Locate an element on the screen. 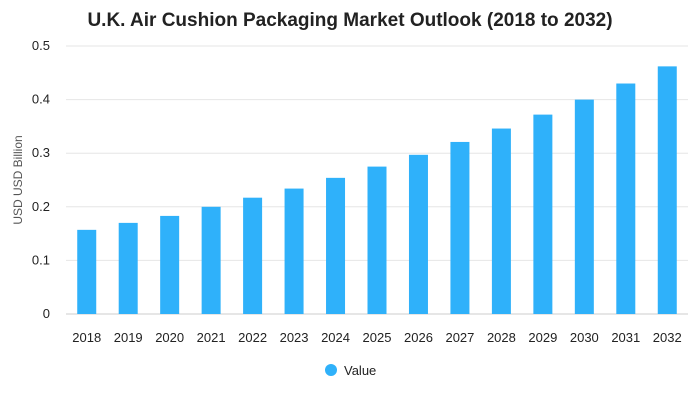  bar-2021 is located at coordinates (211, 260).